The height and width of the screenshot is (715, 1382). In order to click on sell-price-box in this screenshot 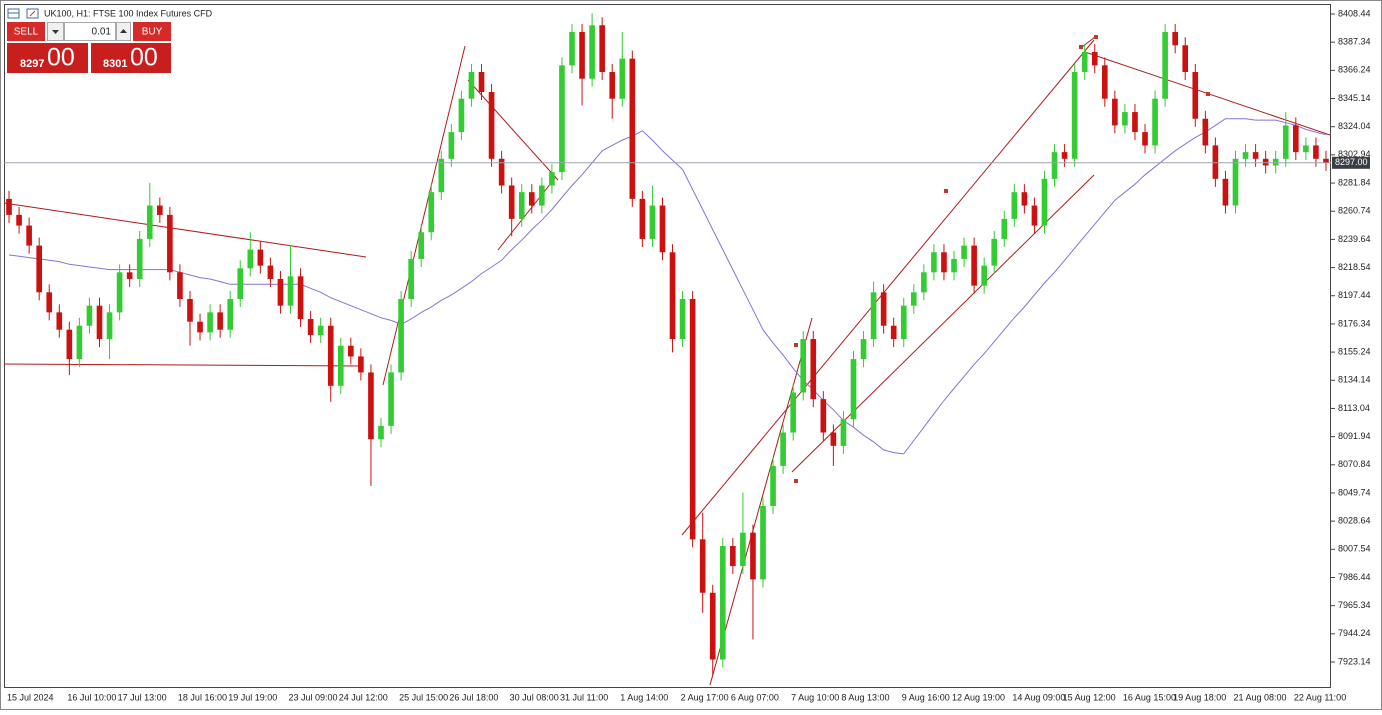, I will do `click(47, 58)`.